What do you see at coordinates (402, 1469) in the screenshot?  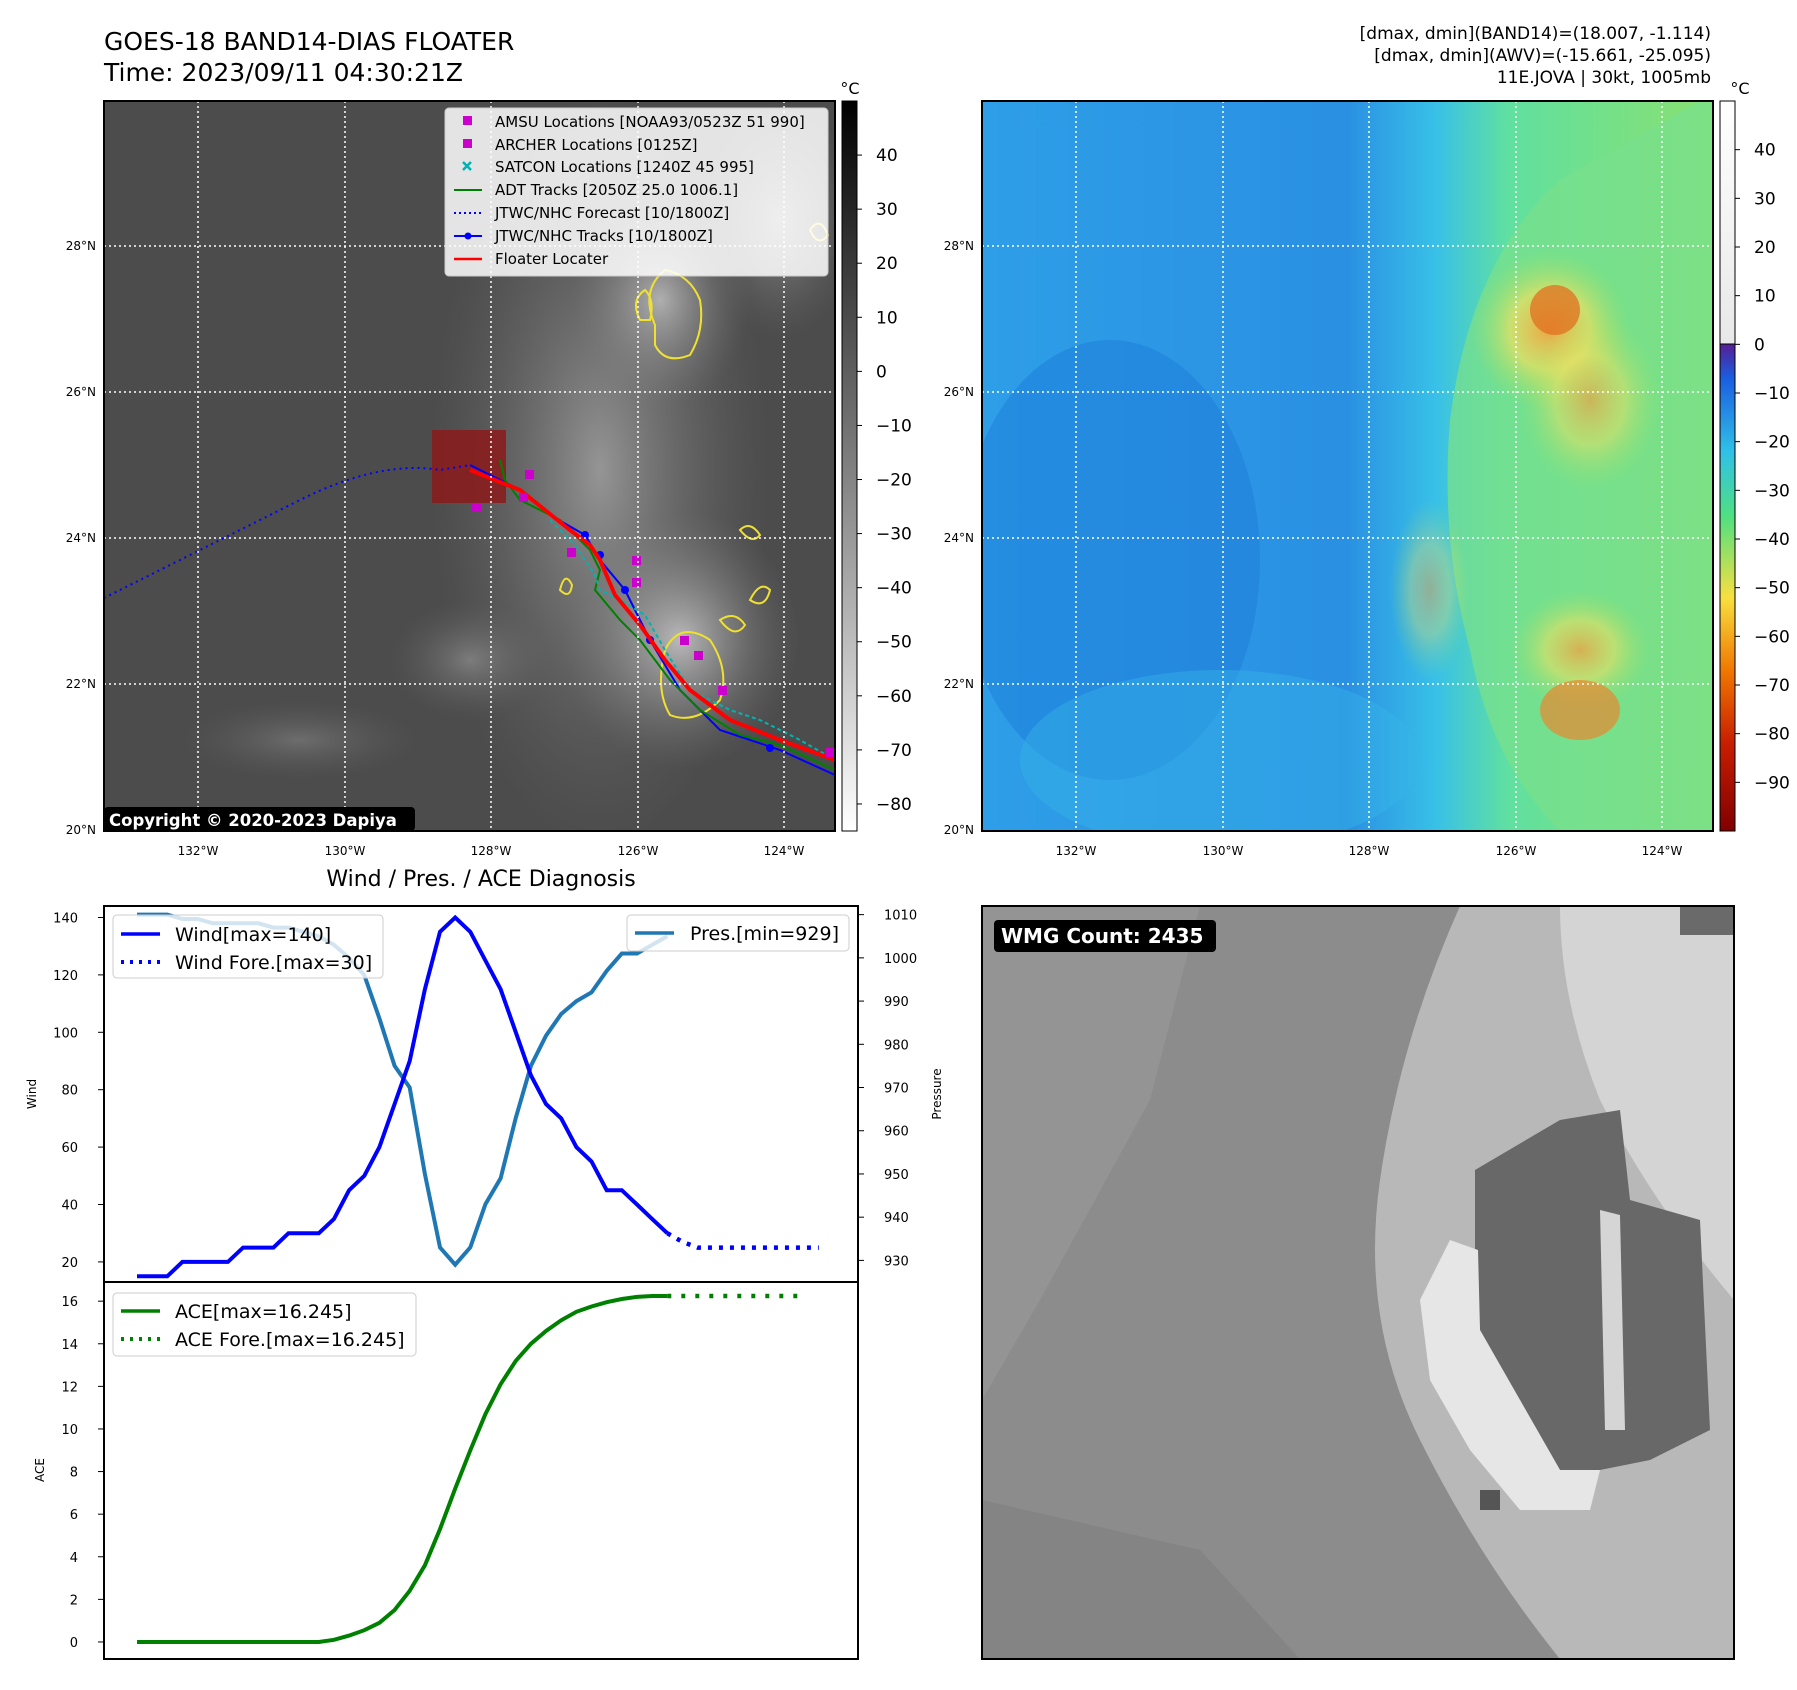 I see `ace-line` at bounding box center [402, 1469].